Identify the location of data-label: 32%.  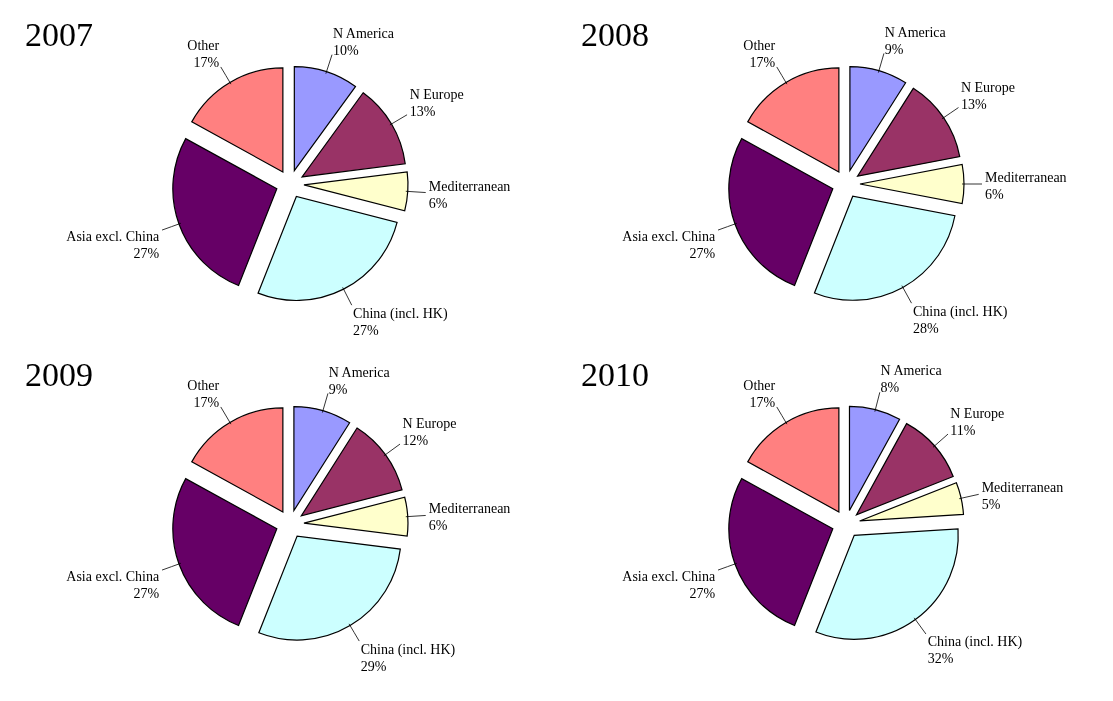
(940, 659).